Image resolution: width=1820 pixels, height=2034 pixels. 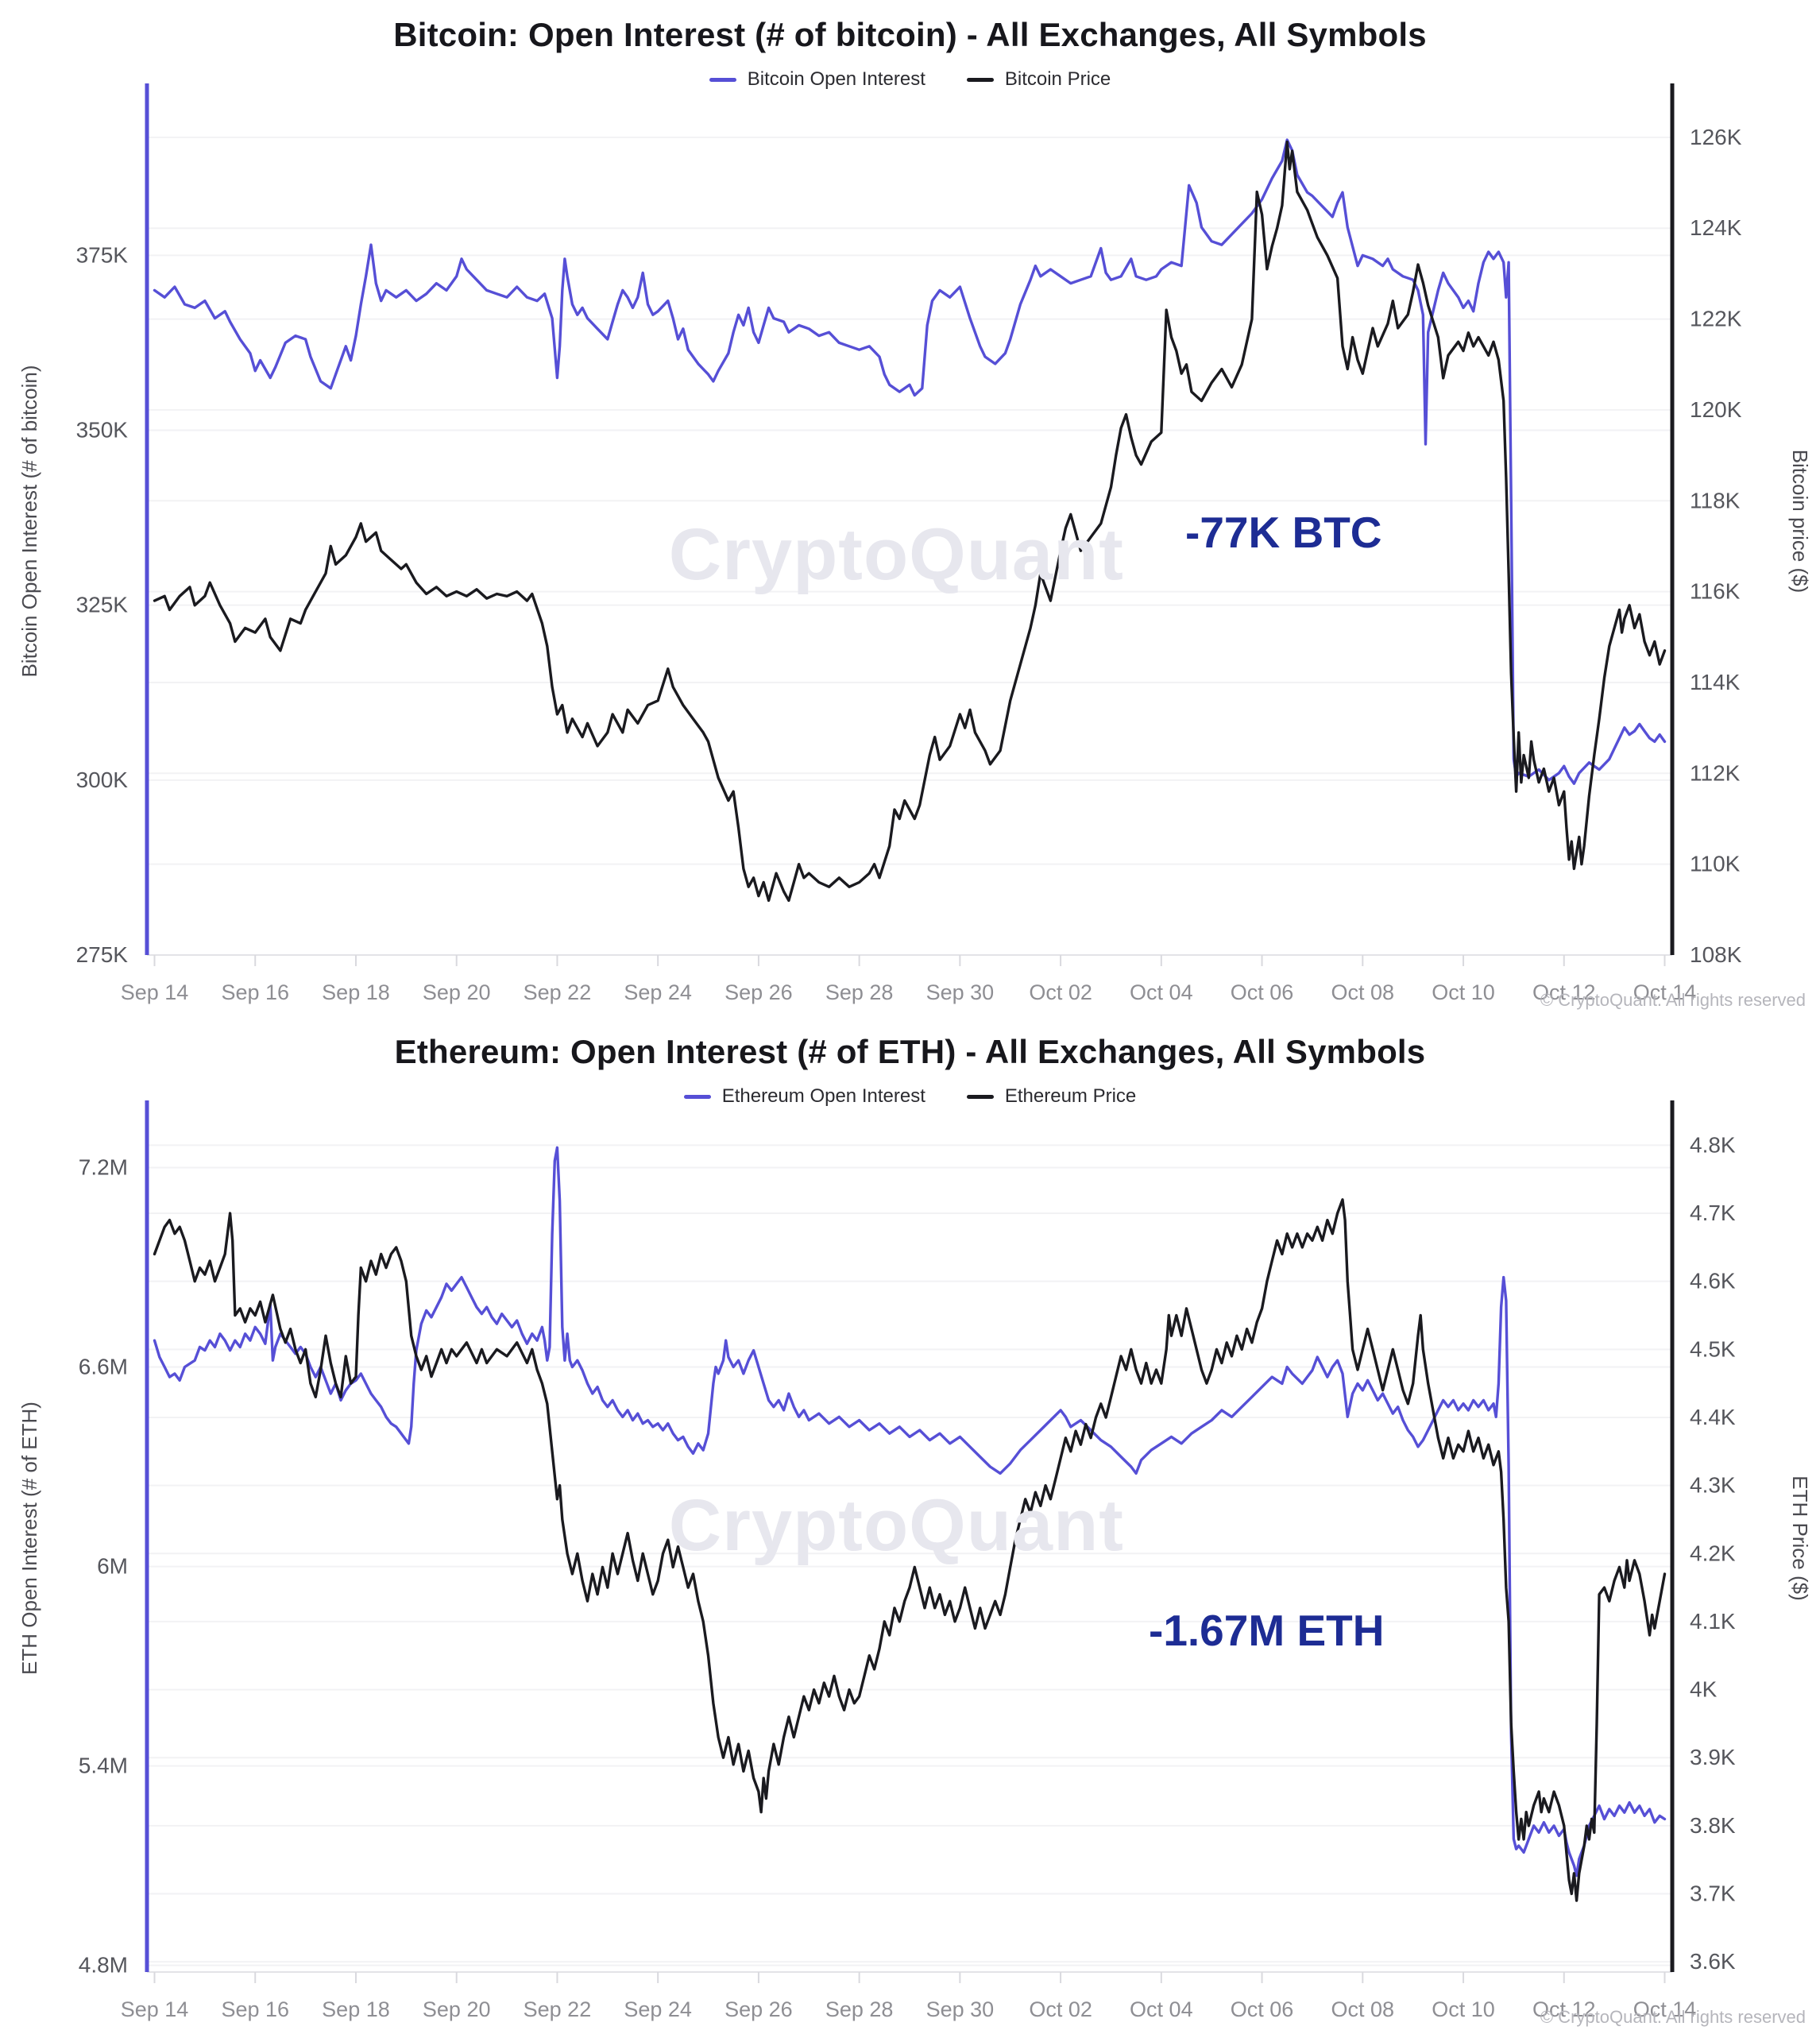 What do you see at coordinates (1716, 954) in the screenshot?
I see `right-tick-label: 108K` at bounding box center [1716, 954].